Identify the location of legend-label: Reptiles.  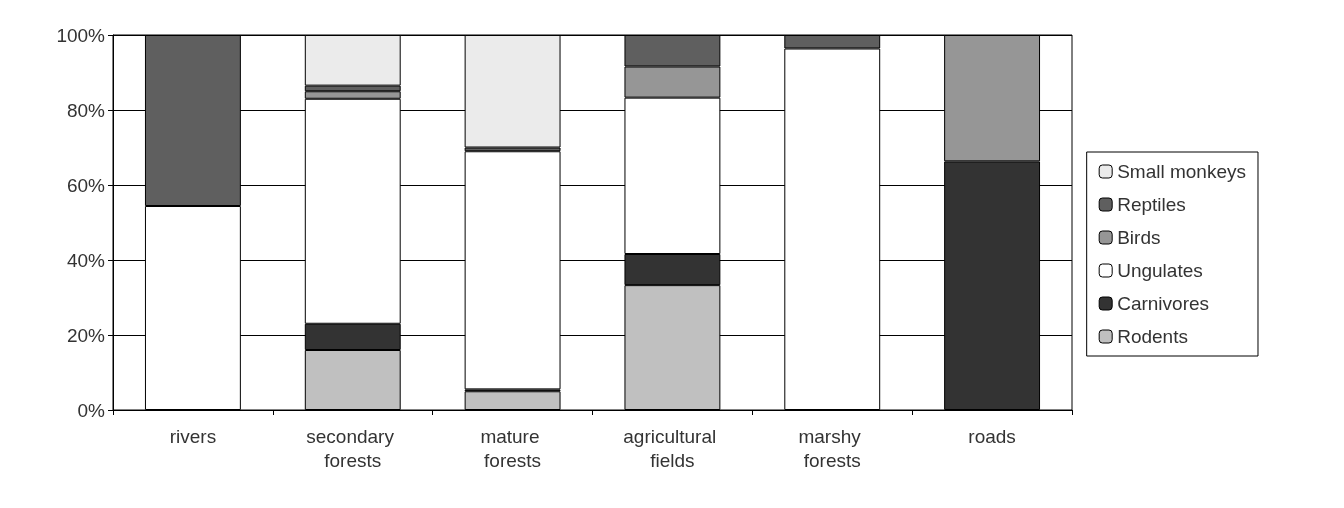
(1151, 204).